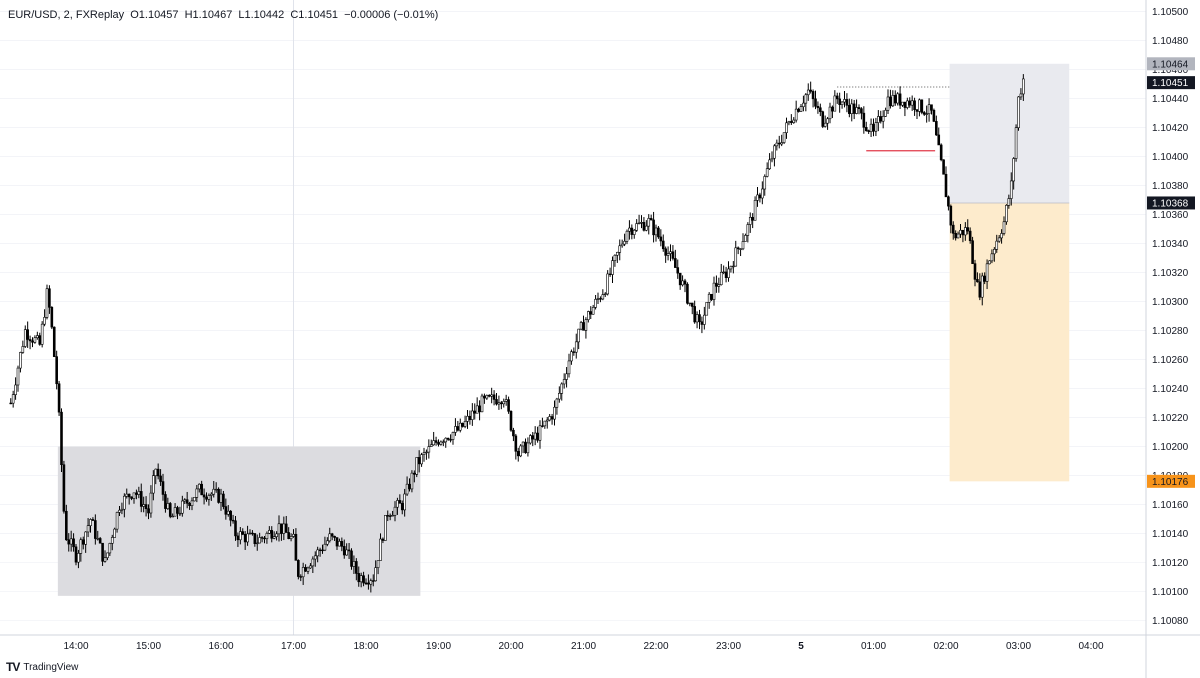  Describe the element at coordinates (1009, 133) in the screenshot. I see `position-target-zone` at that location.